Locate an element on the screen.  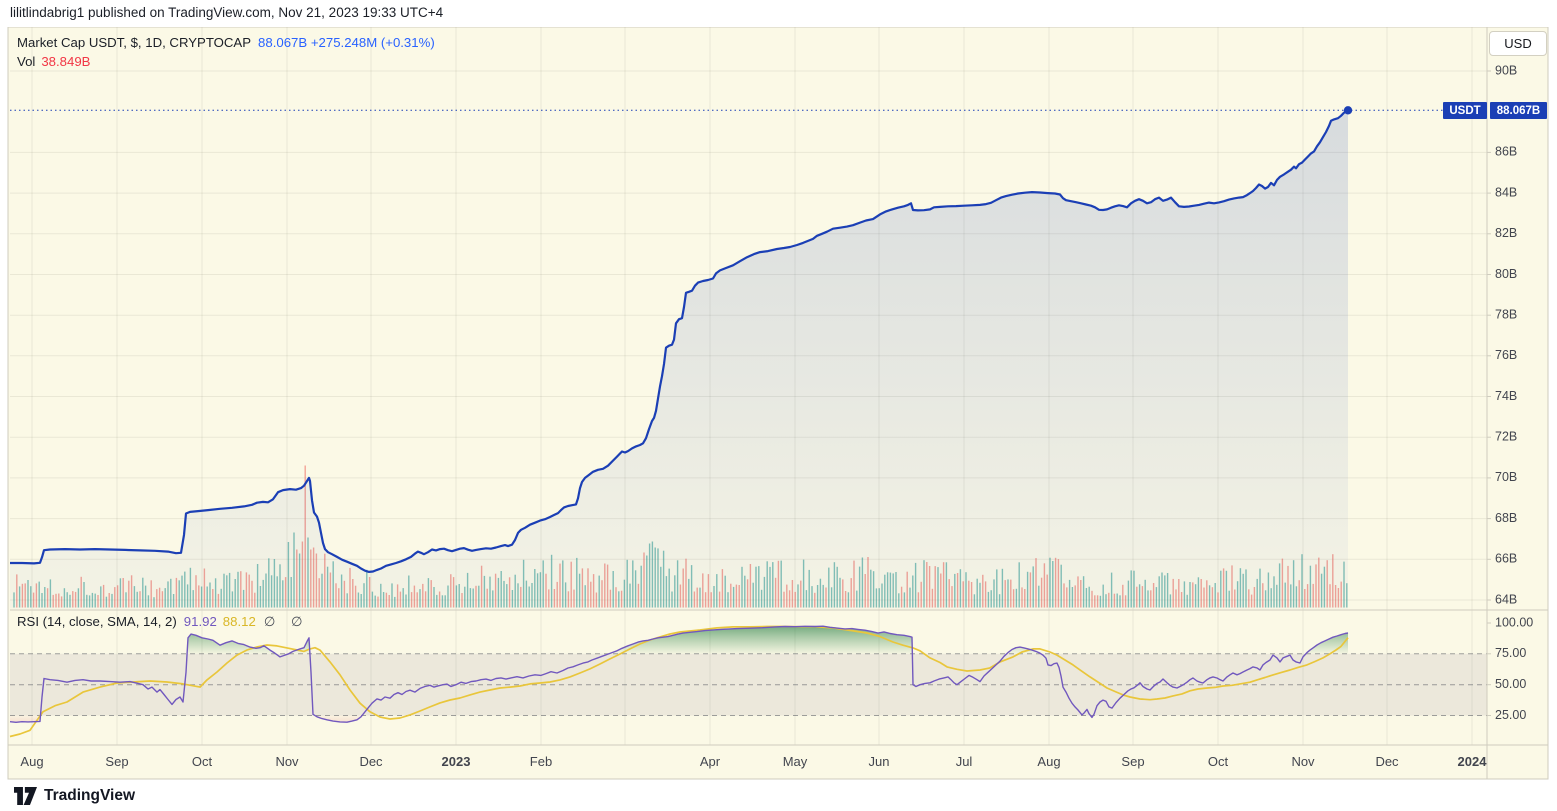
svg-text: 74B is located at coordinates (1506, 396).